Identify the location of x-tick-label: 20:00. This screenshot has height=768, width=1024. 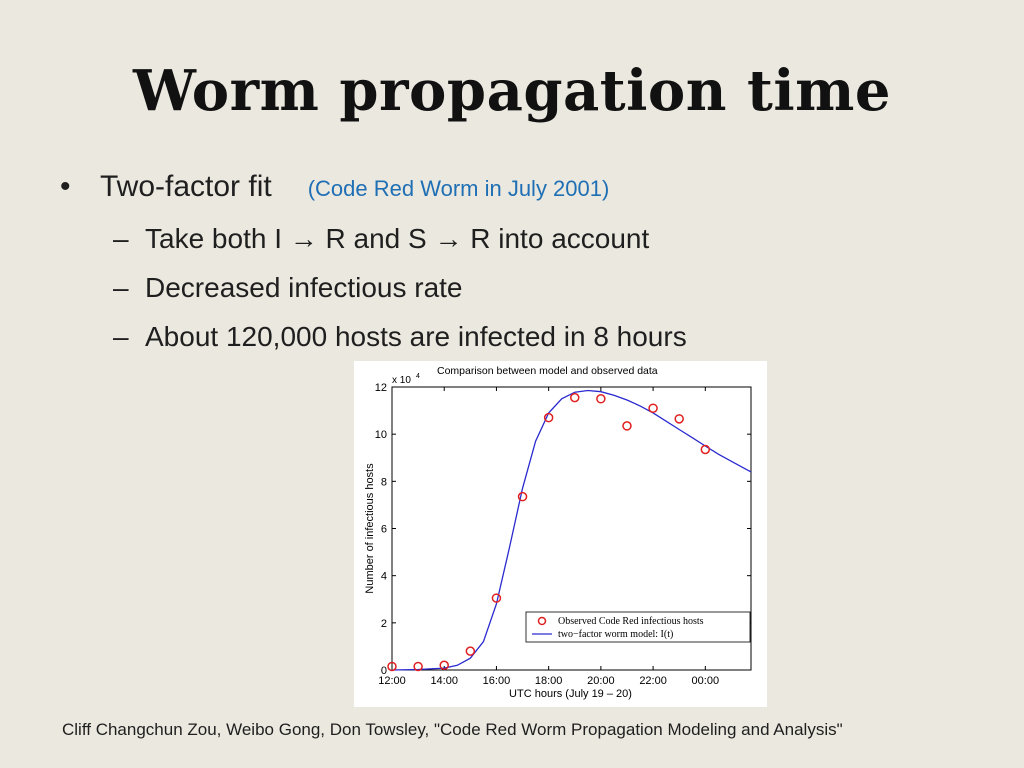
(601, 681).